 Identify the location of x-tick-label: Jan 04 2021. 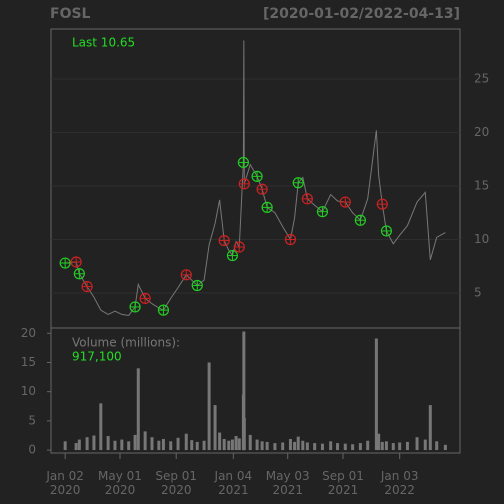
(233, 483).